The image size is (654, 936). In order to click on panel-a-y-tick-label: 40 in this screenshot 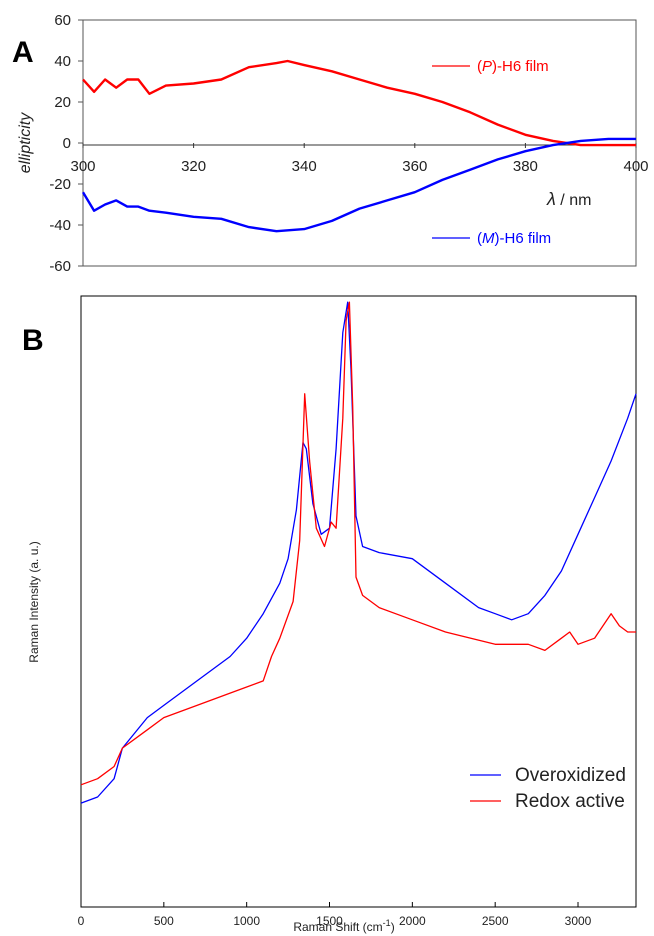, I will do `click(62, 61)`.